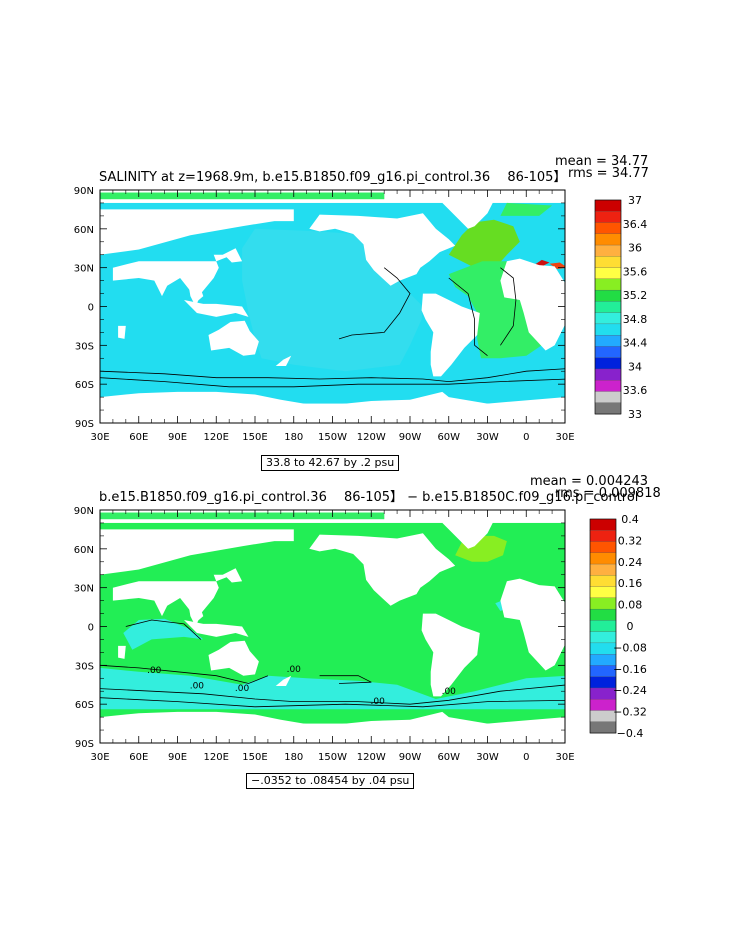  What do you see at coordinates (216, 628) in the screenshot?
I see `panel2-land-indonesia` at bounding box center [216, 628].